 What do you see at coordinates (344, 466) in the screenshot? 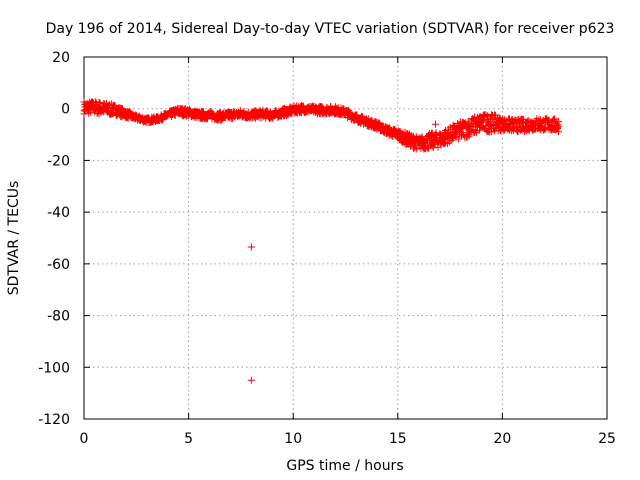
I see `x-axis-label: GPS time / hours` at bounding box center [344, 466].